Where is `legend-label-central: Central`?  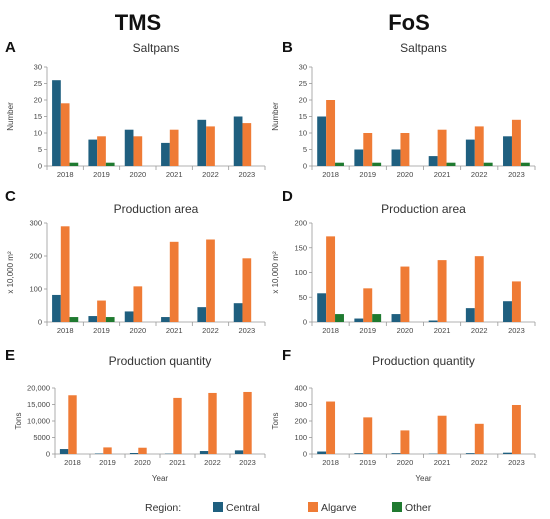
legend-label-central: Central is located at coordinates (243, 508).